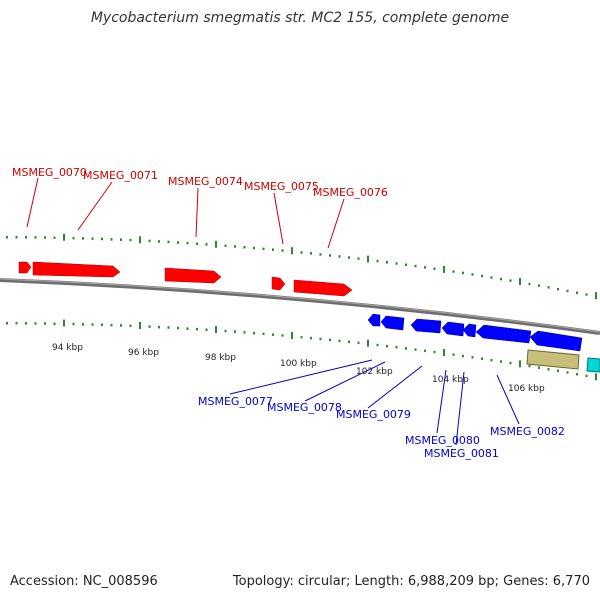 The width and height of the screenshot is (600, 600). I want to click on forward-strand-genes, so click(185, 279).